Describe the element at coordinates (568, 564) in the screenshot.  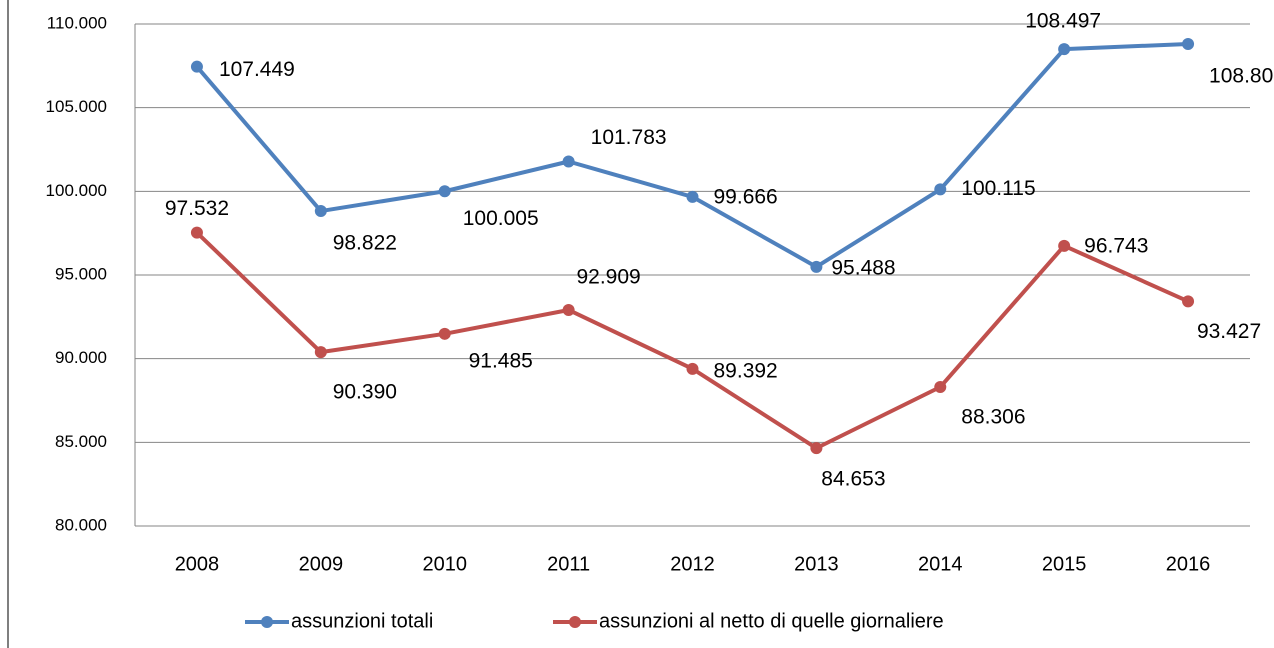
I see `x-tick-label: 2011` at that location.